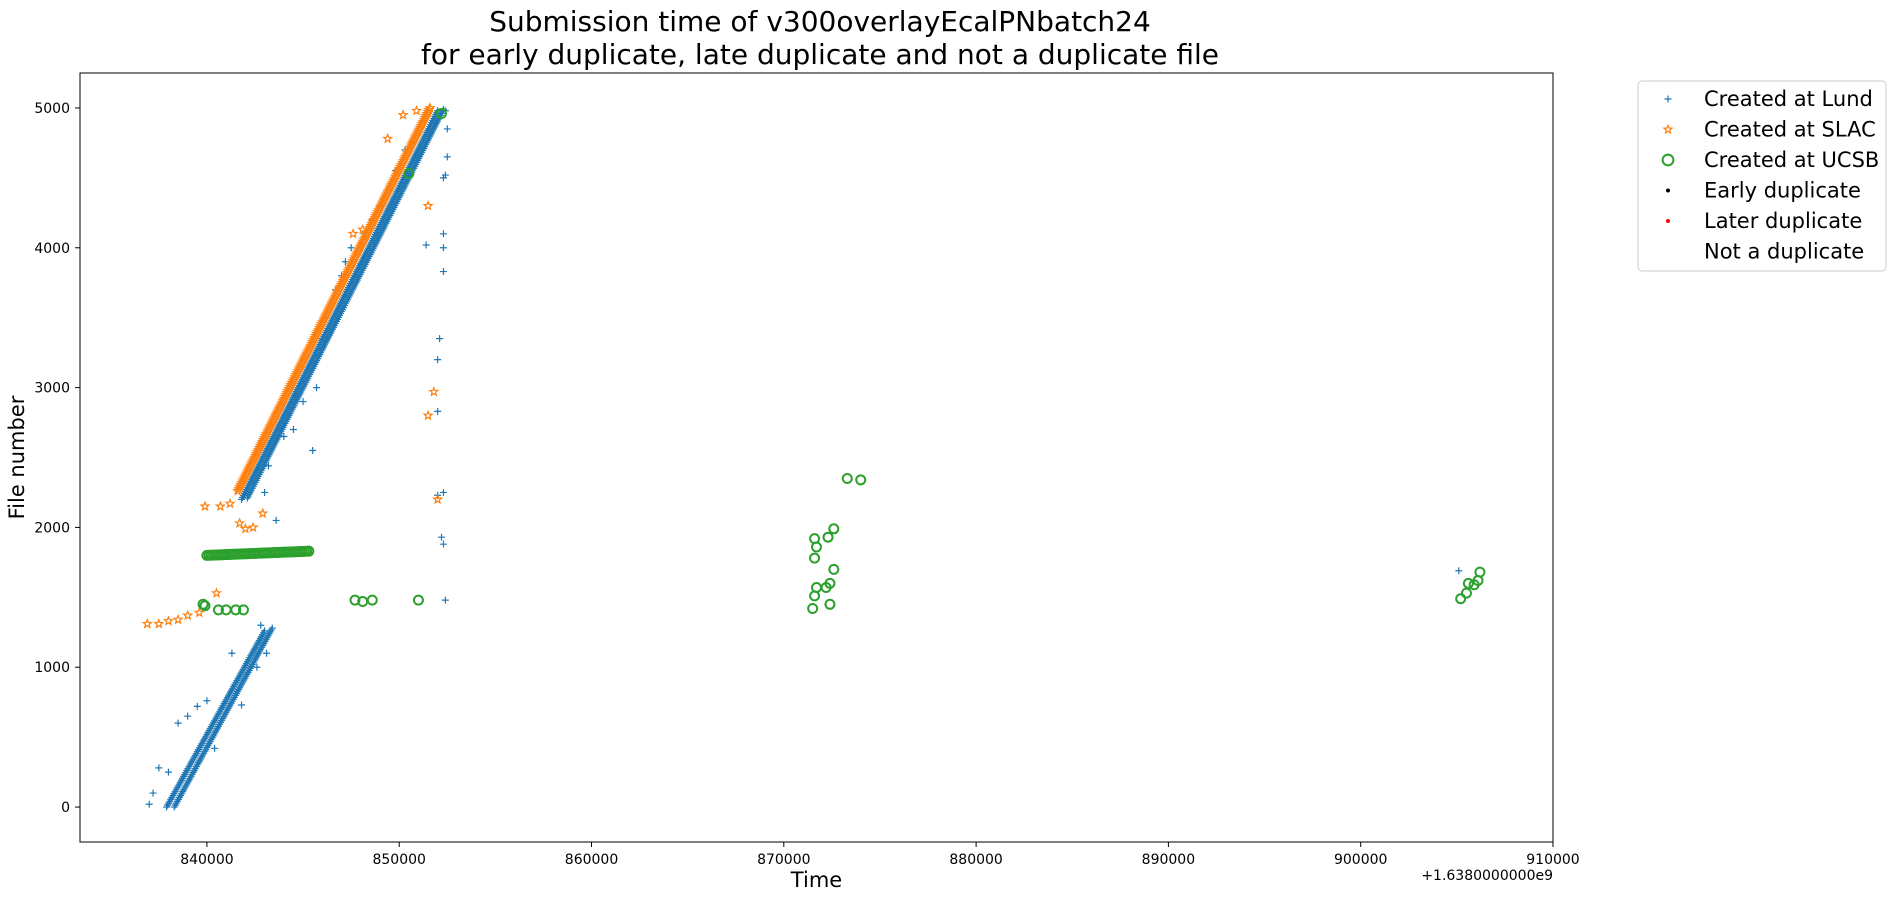 This screenshot has height=902, width=1895. I want to click on x-tick-label: 910000, so click(1552, 860).